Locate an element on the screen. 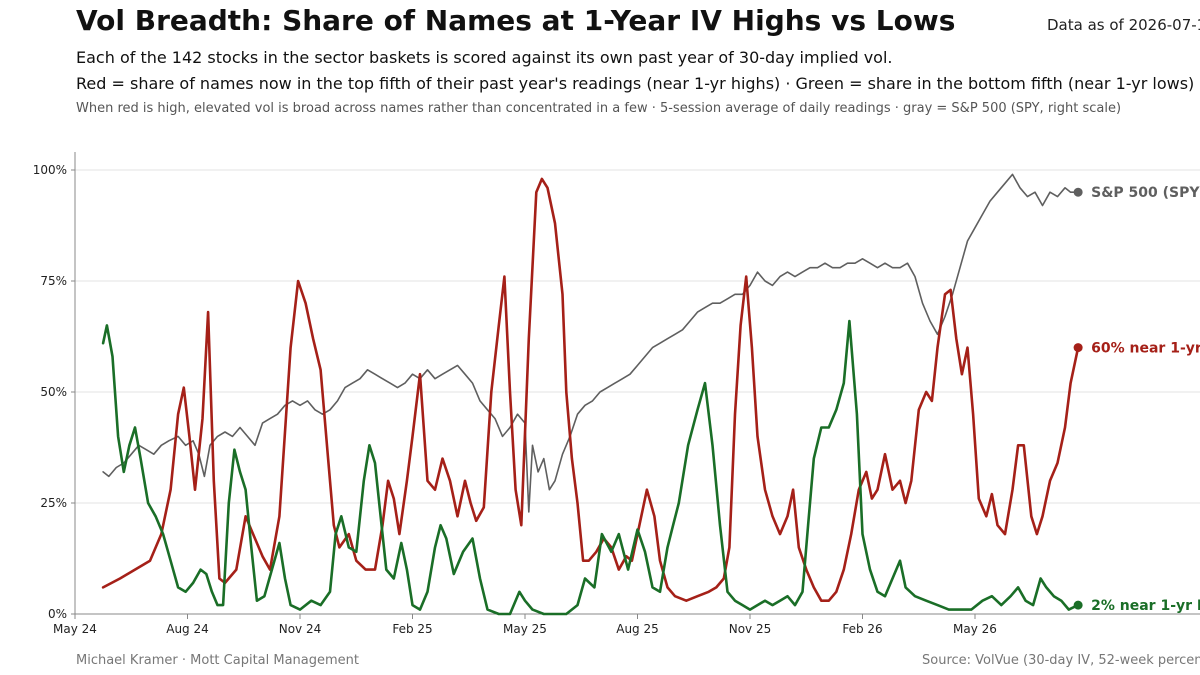 Image resolution: width=1200 pixels, height=675 pixels. y-tick-label: 50% is located at coordinates (53, 392).